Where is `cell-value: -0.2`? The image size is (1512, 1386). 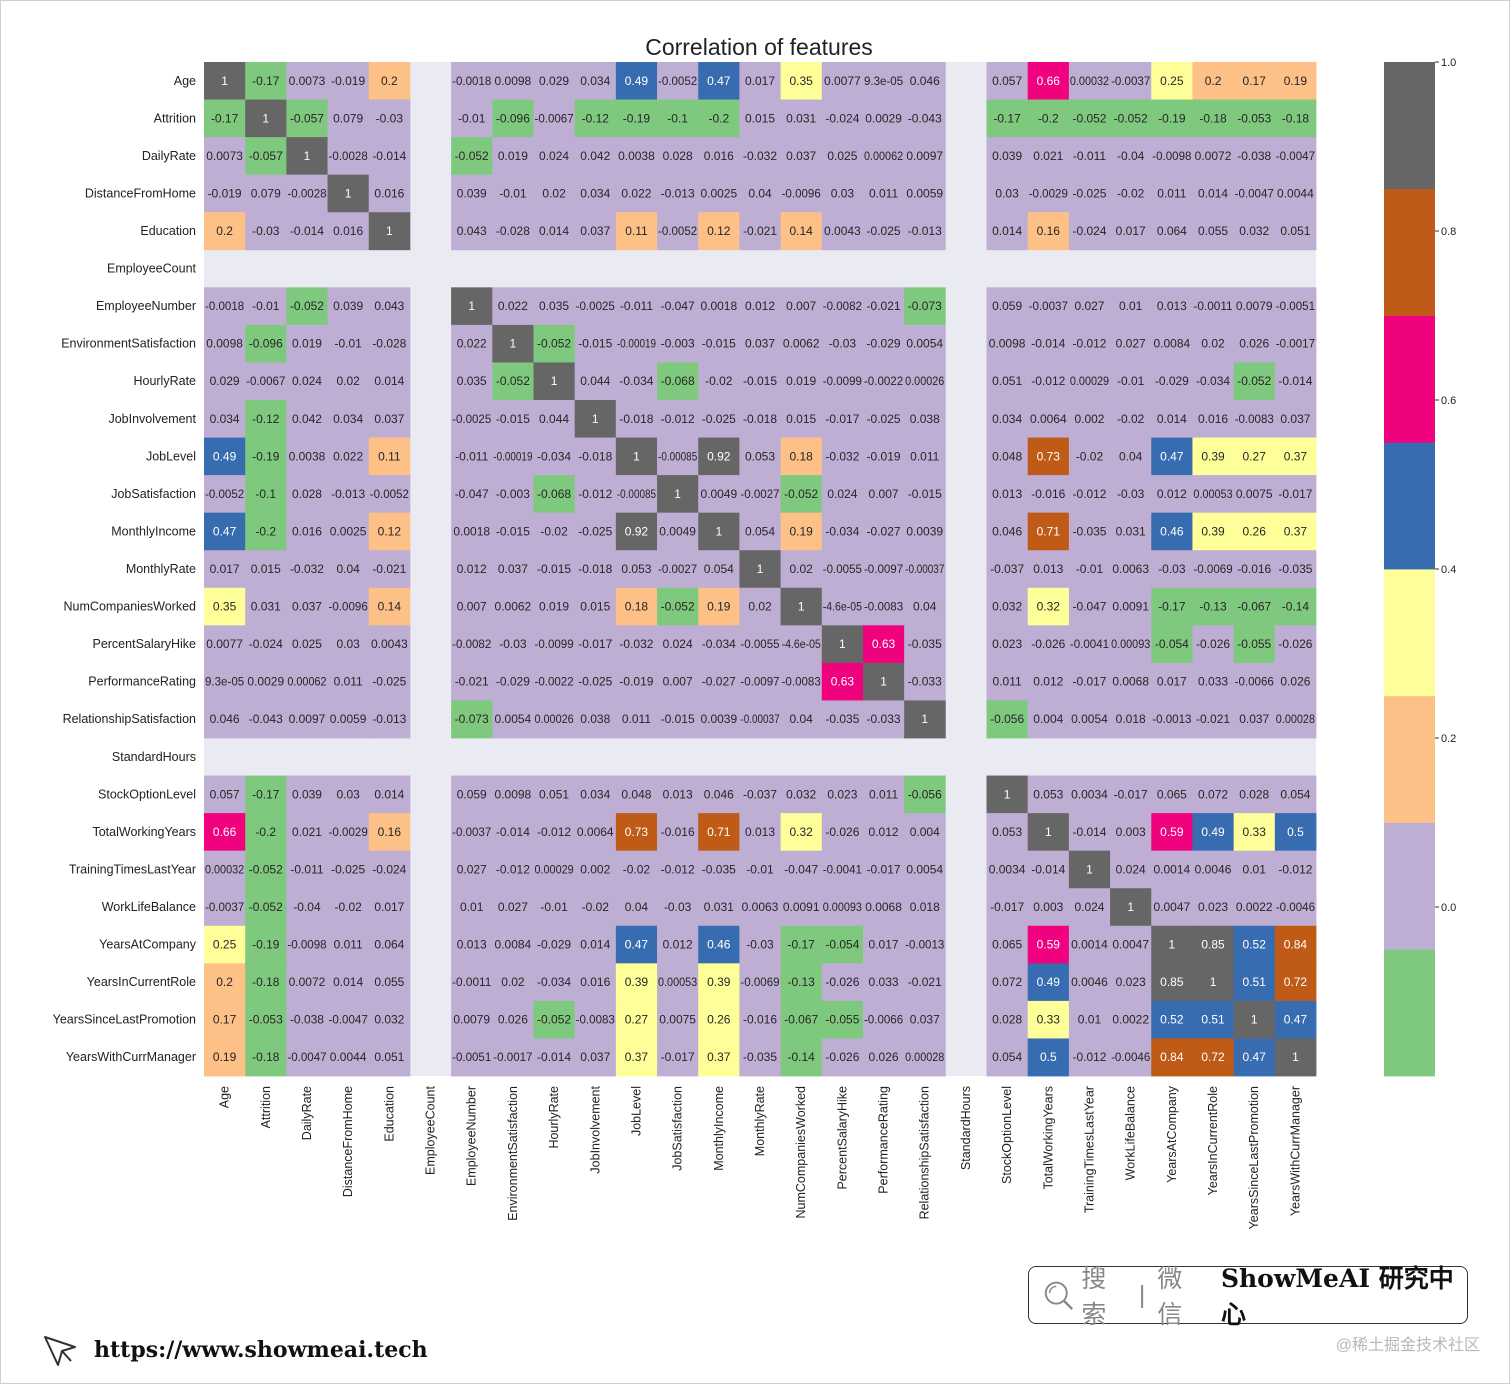
cell-value: -0.2 is located at coordinates (265, 832).